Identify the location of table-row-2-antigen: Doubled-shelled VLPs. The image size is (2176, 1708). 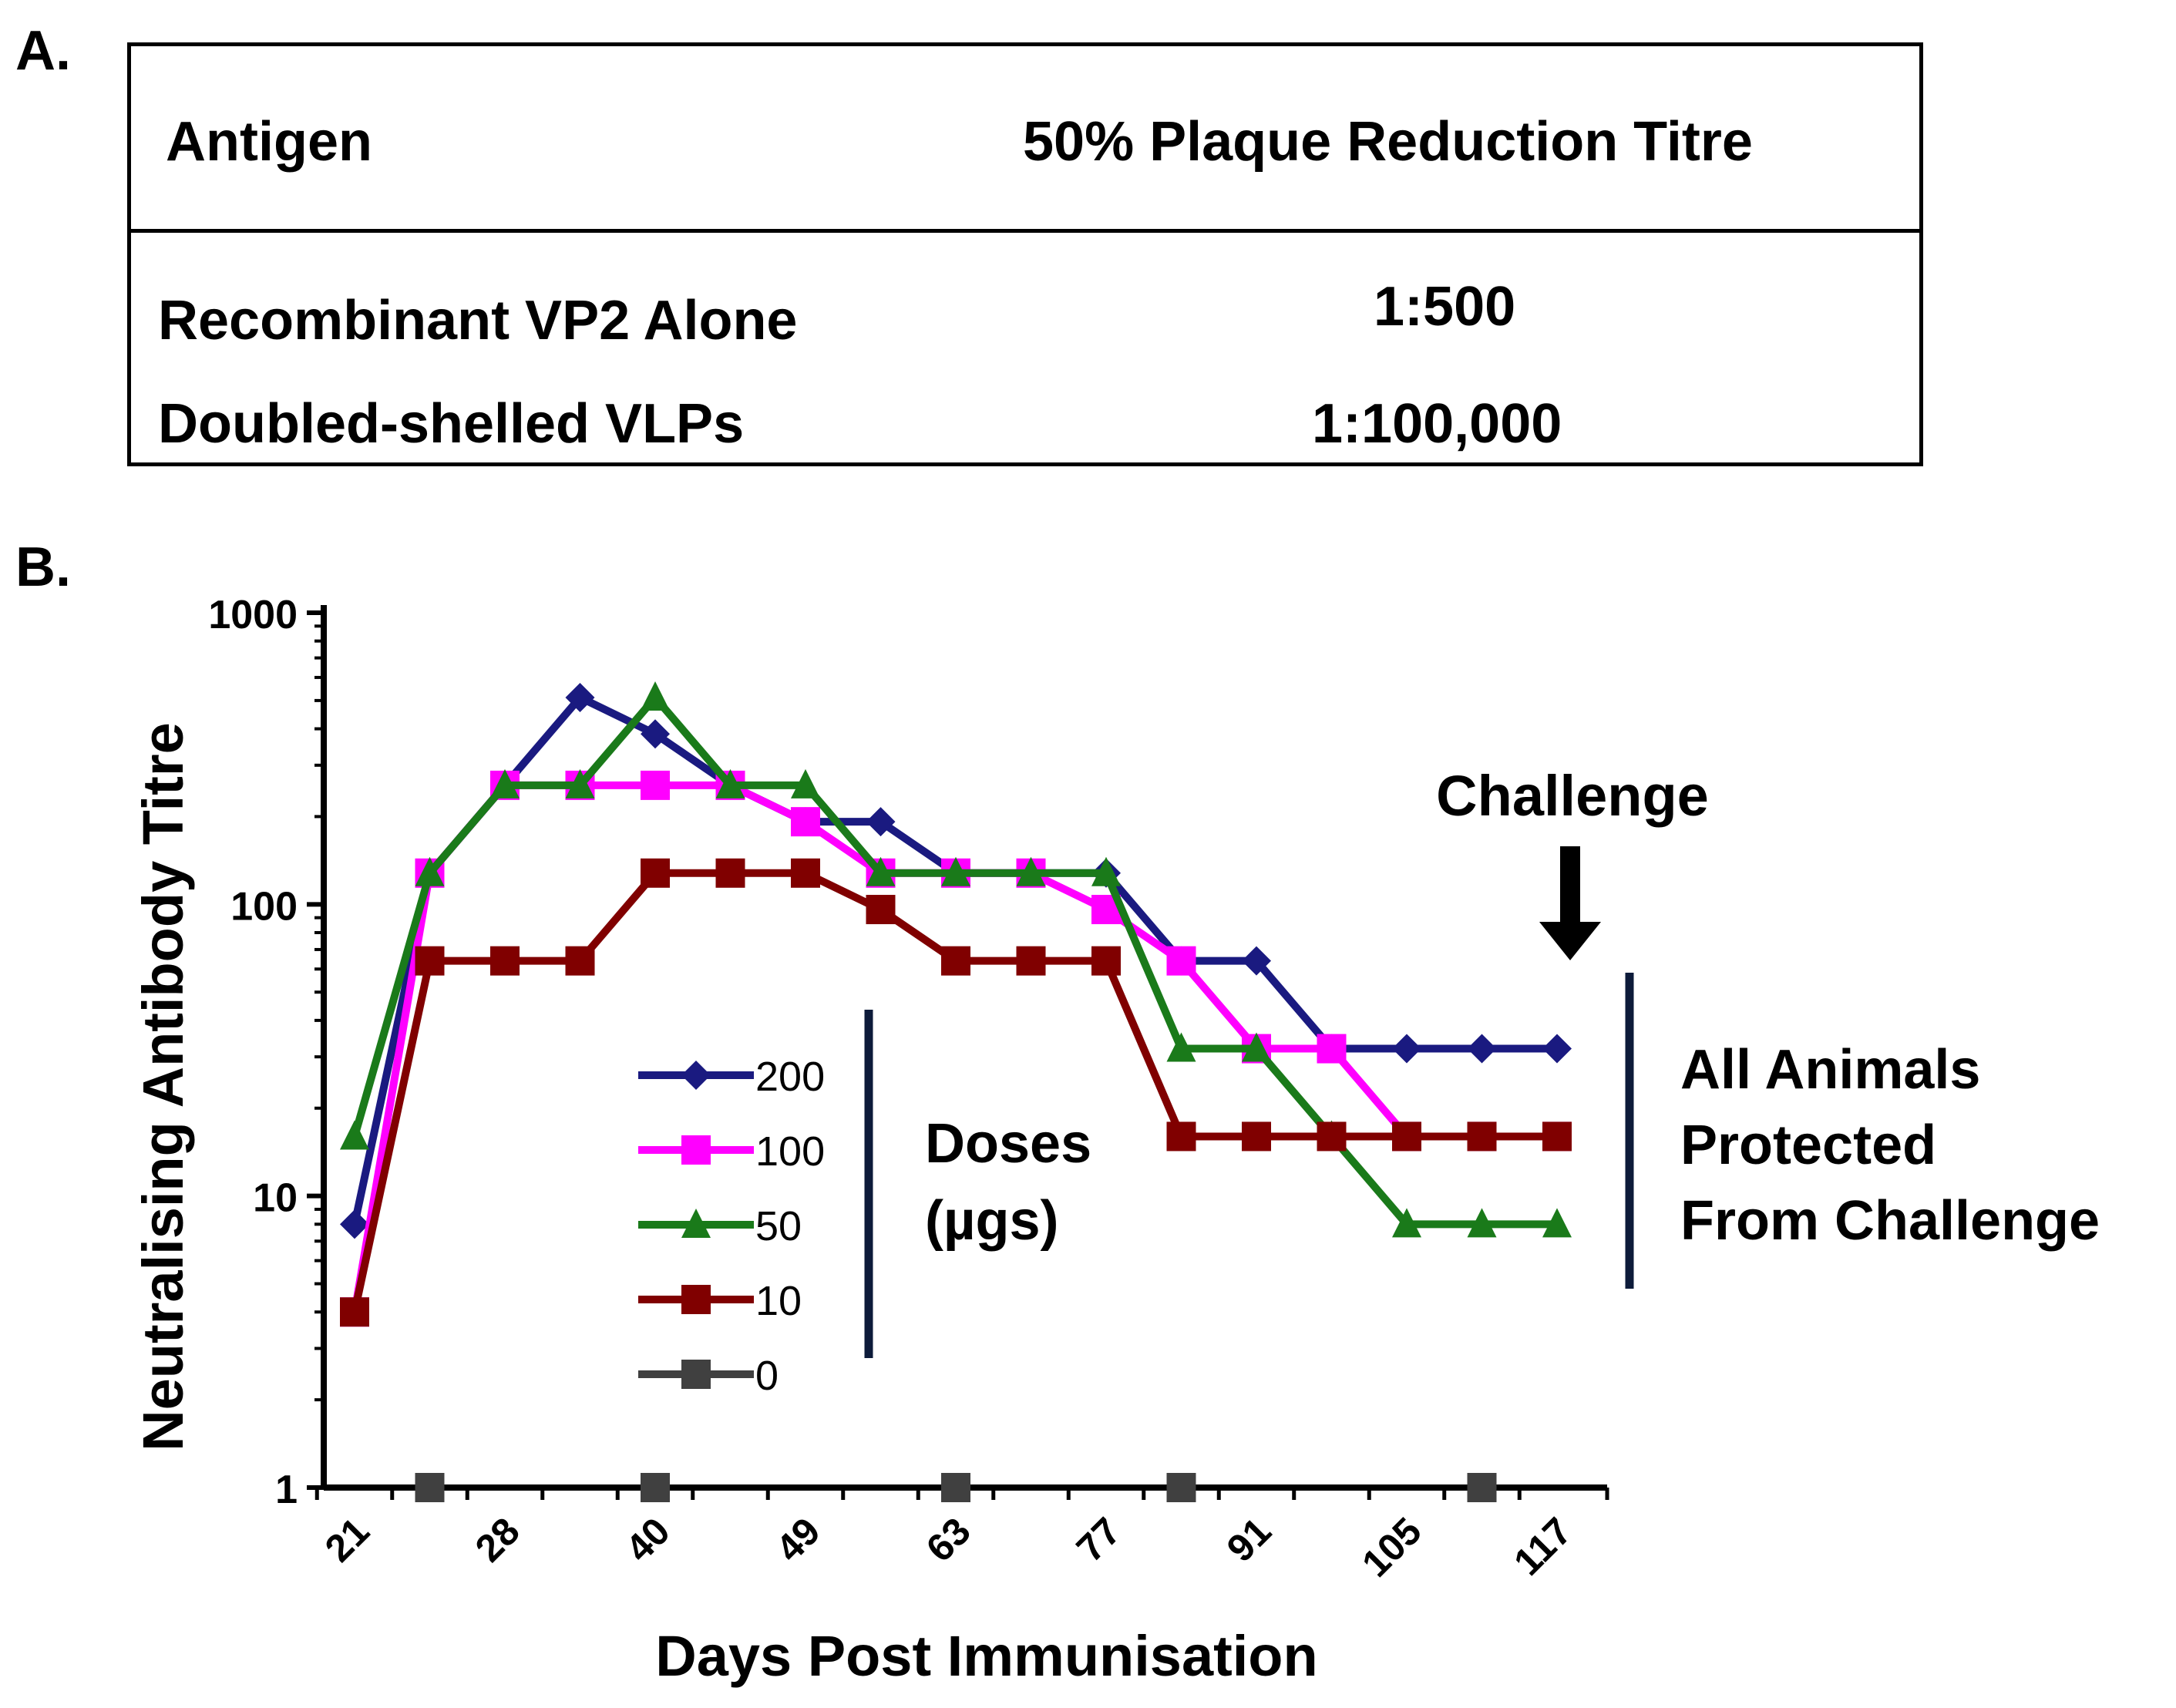
(451, 424).